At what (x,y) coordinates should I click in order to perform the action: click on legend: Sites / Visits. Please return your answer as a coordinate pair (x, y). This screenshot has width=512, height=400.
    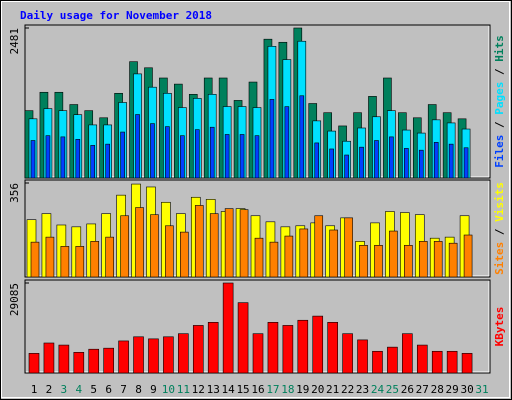
    Looking at the image, I should click on (499, 228).